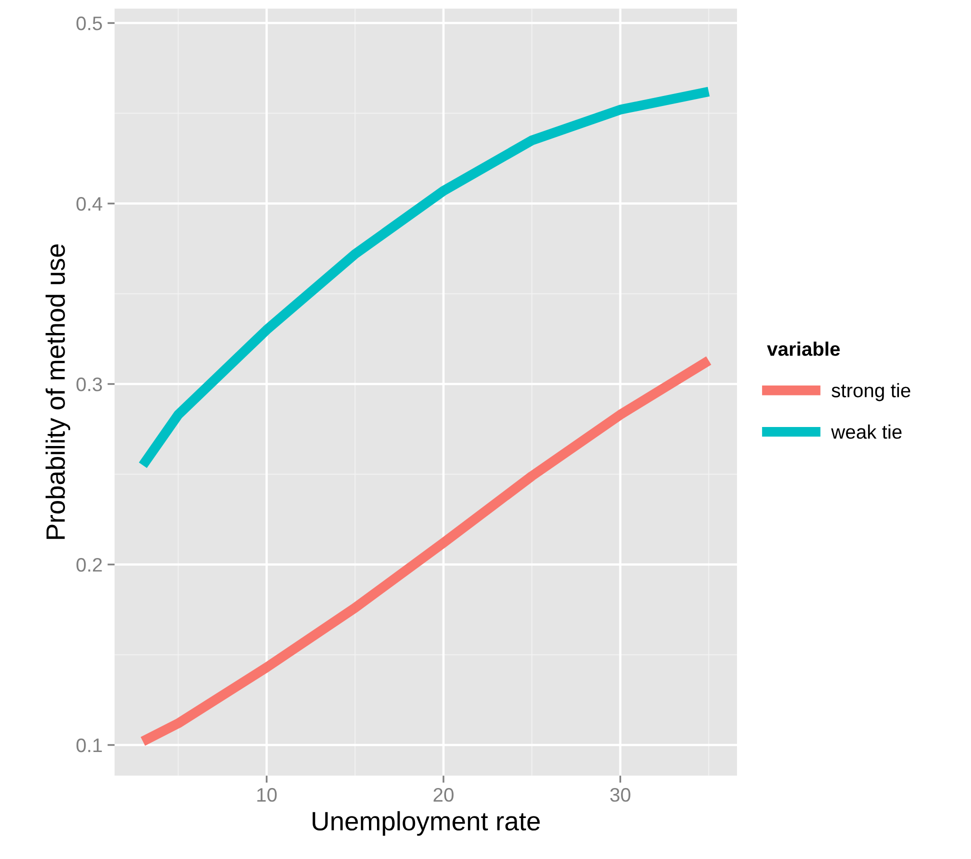 The height and width of the screenshot is (859, 971). I want to click on y-tick-label: 0.4, so click(89, 203).